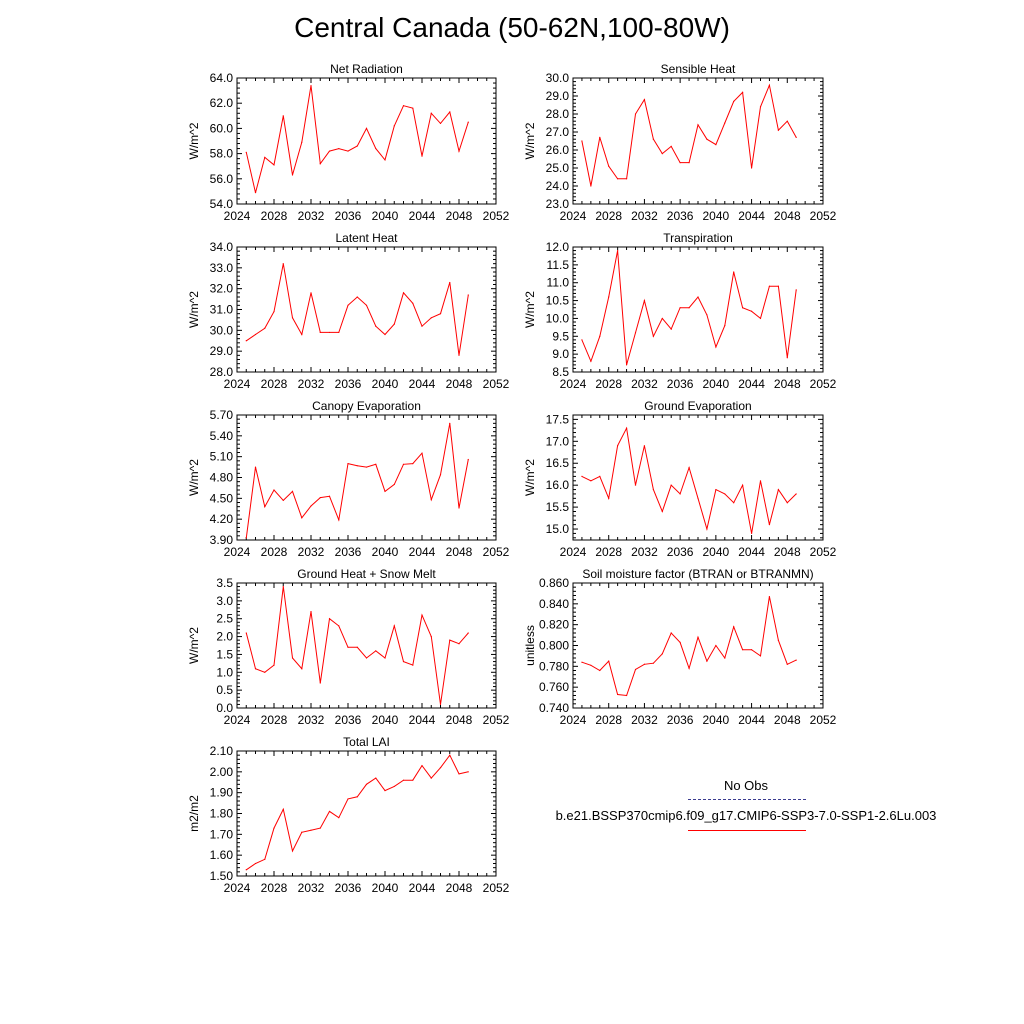 The image size is (1024, 1024). What do you see at coordinates (222, 876) in the screenshot?
I see `y-tick-label: 1.50` at bounding box center [222, 876].